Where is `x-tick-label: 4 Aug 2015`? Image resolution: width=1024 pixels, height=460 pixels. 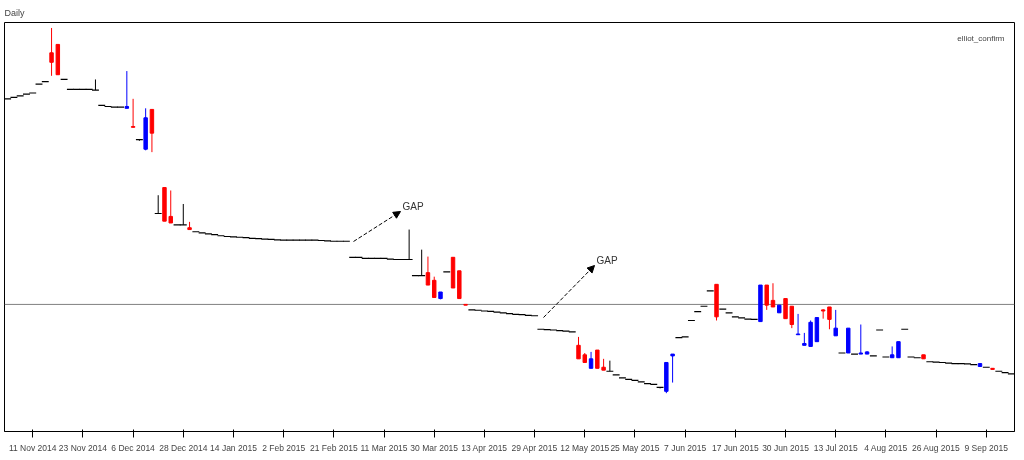 x-tick-label: 4 Aug 2015 is located at coordinates (886, 447).